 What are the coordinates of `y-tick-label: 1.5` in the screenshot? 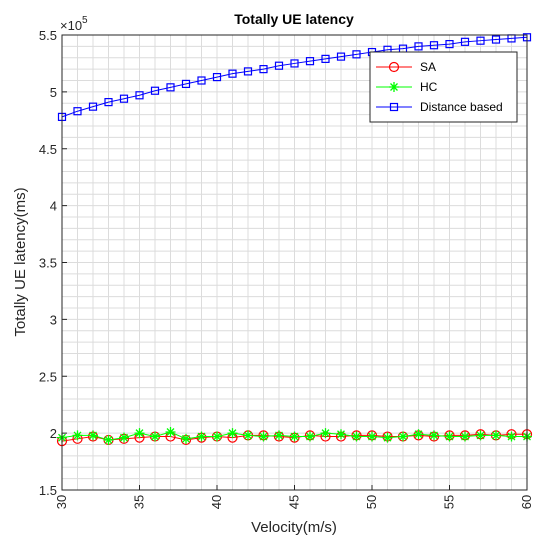 It's located at (48, 490).